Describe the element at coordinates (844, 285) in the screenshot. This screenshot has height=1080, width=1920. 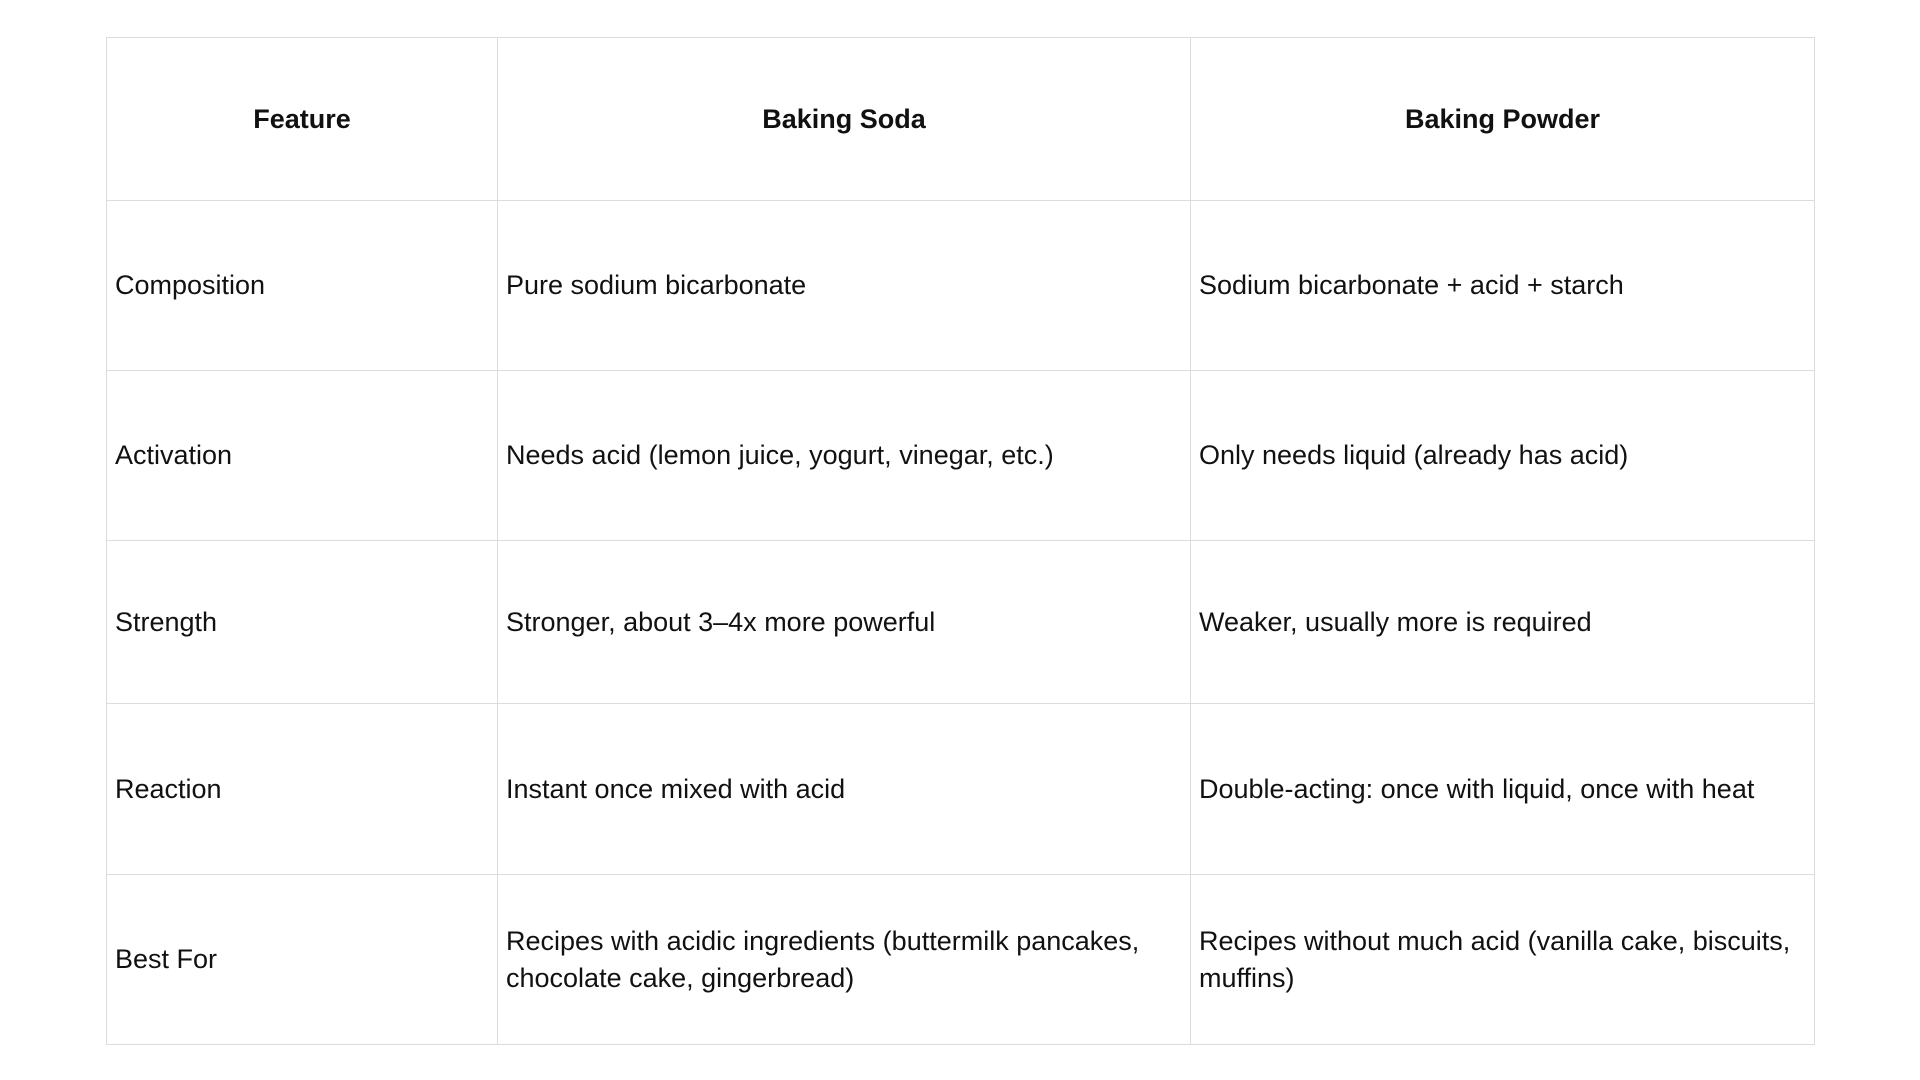
I see `baking-soda-cell: Pure sodium bicarbonate` at that location.